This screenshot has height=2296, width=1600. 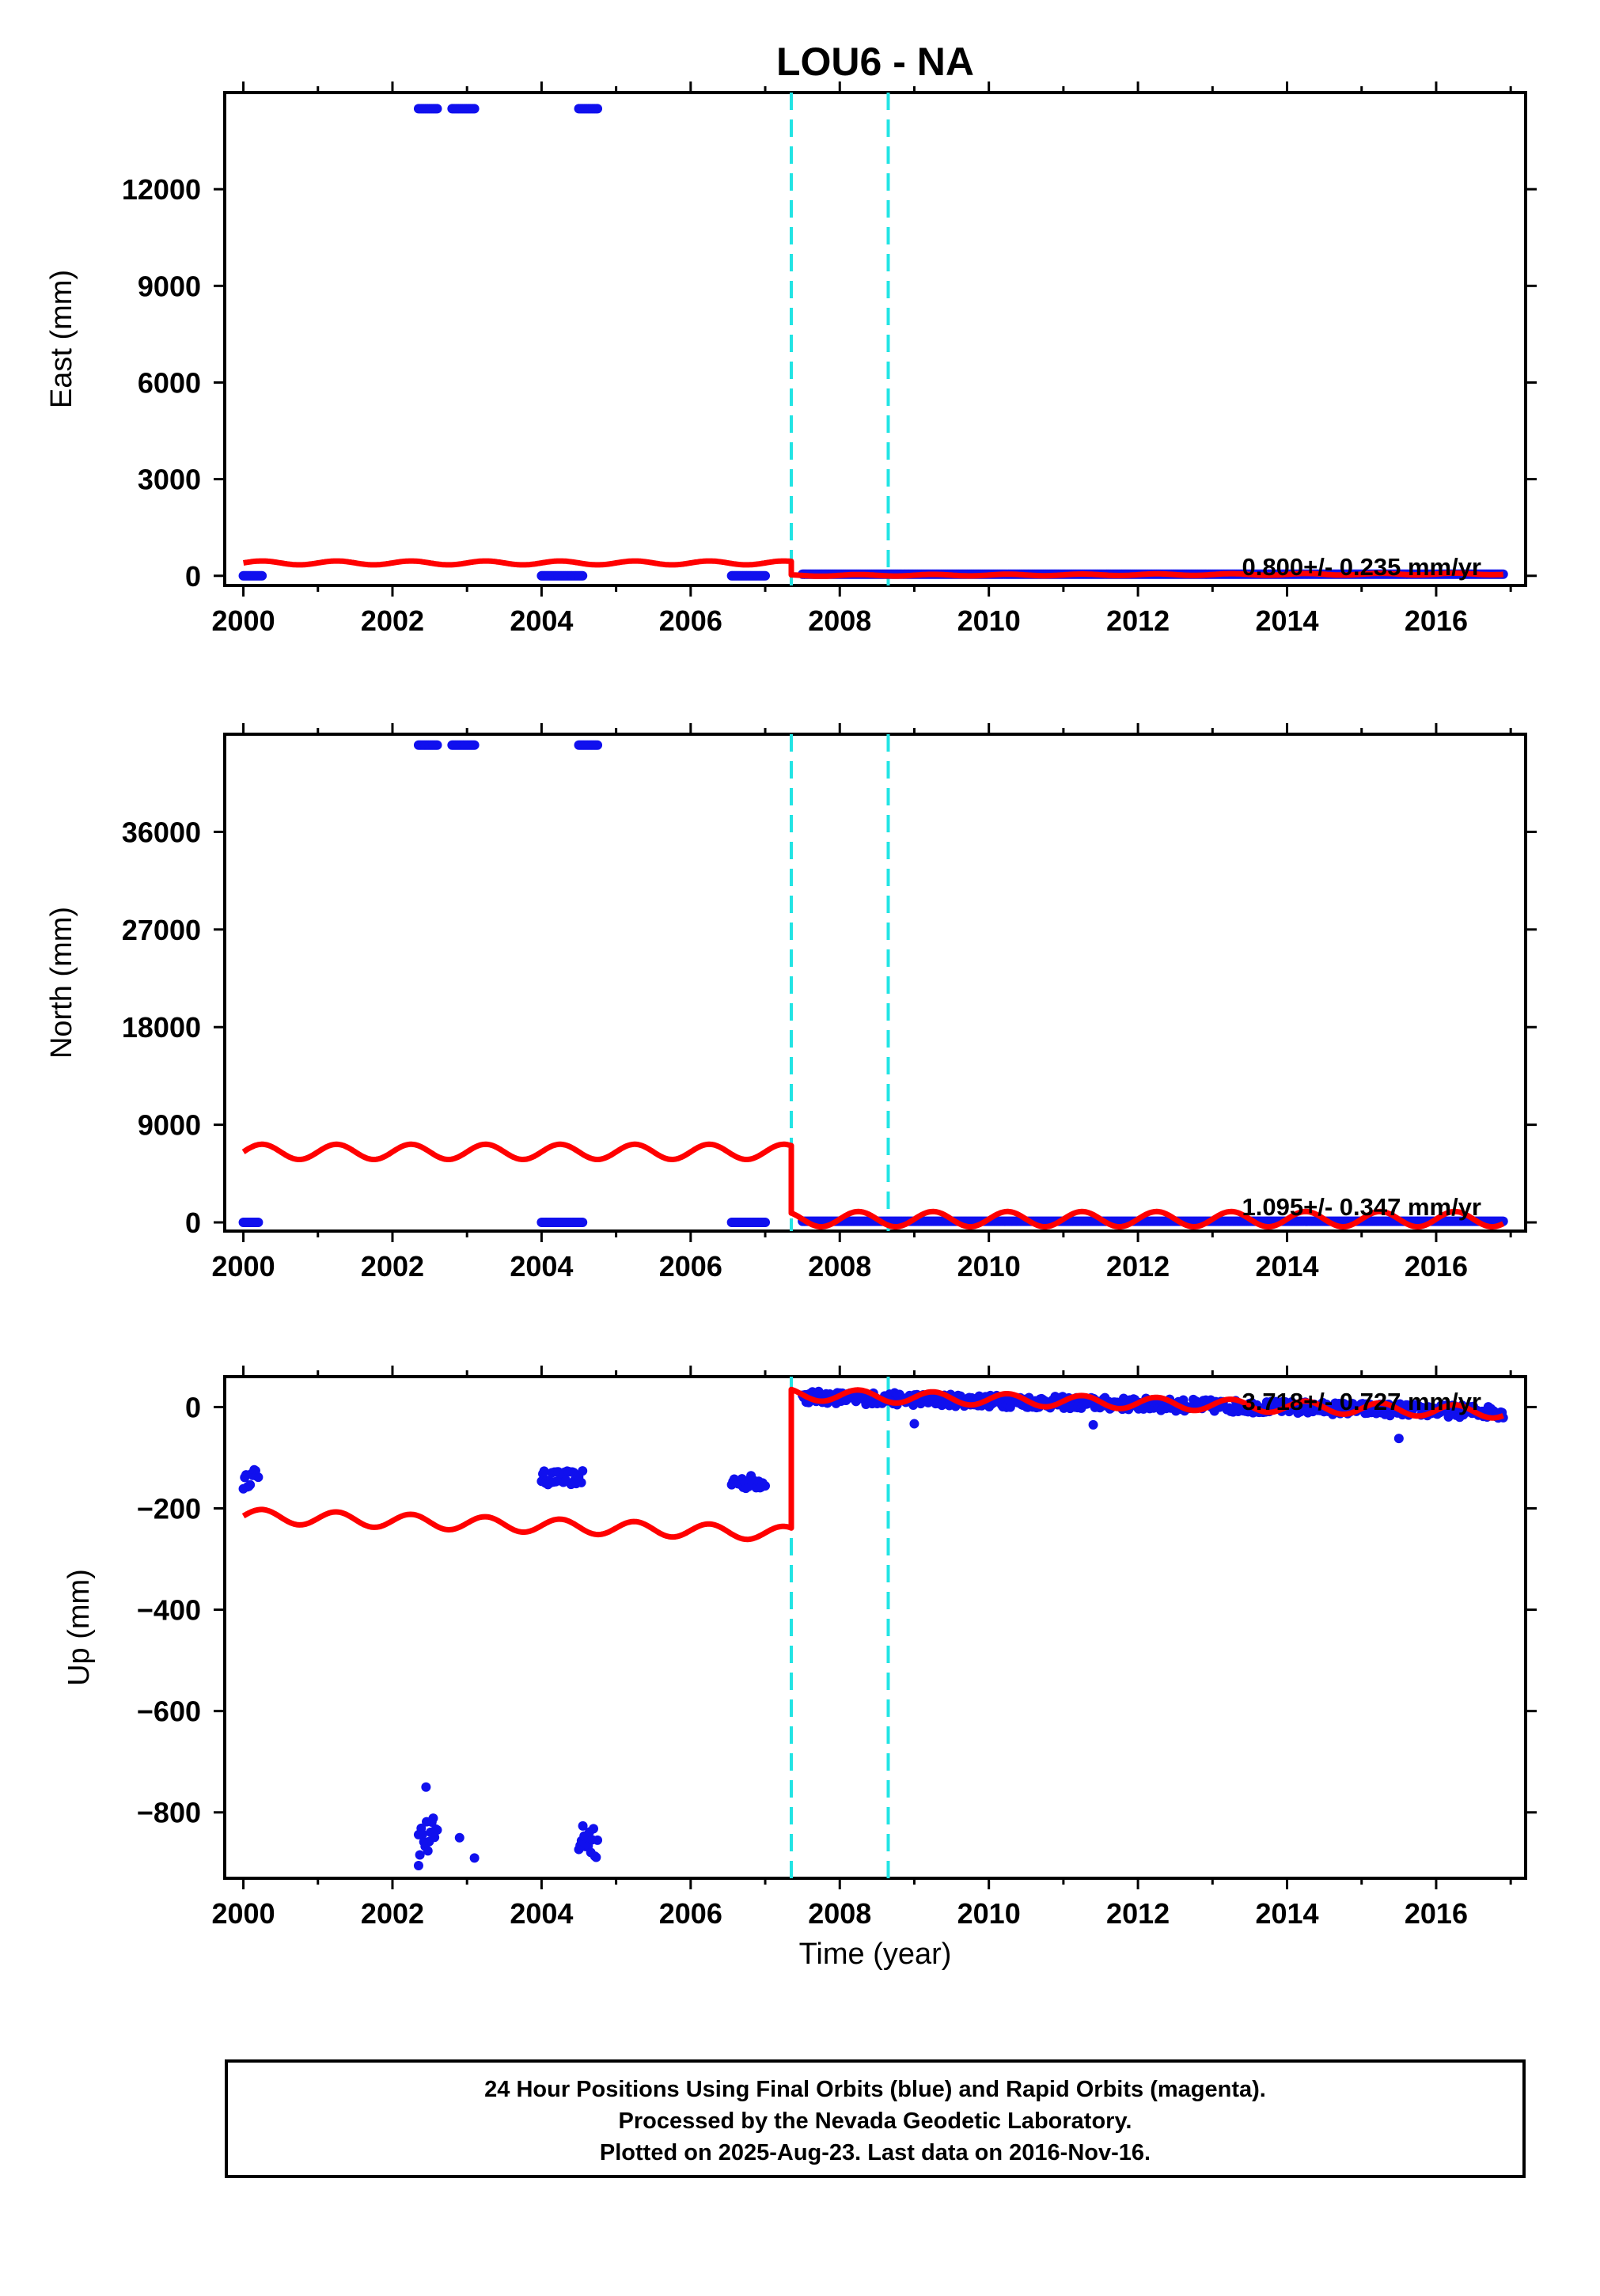 I want to click on y-tick-label: −800, so click(x=169, y=1813).